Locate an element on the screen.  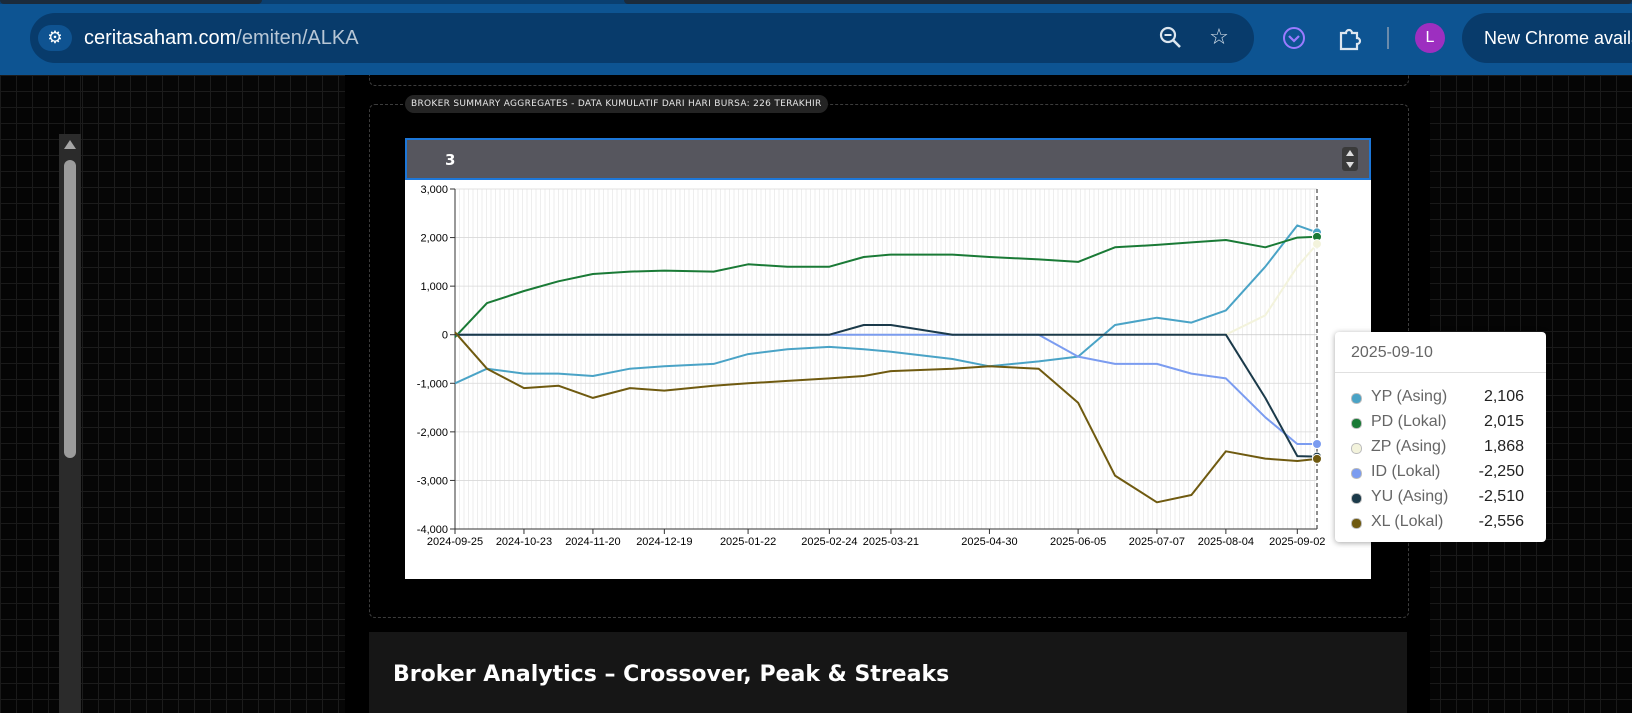
tooltip-row: ID (Lokal) -2,250 is located at coordinates (1443, 472).